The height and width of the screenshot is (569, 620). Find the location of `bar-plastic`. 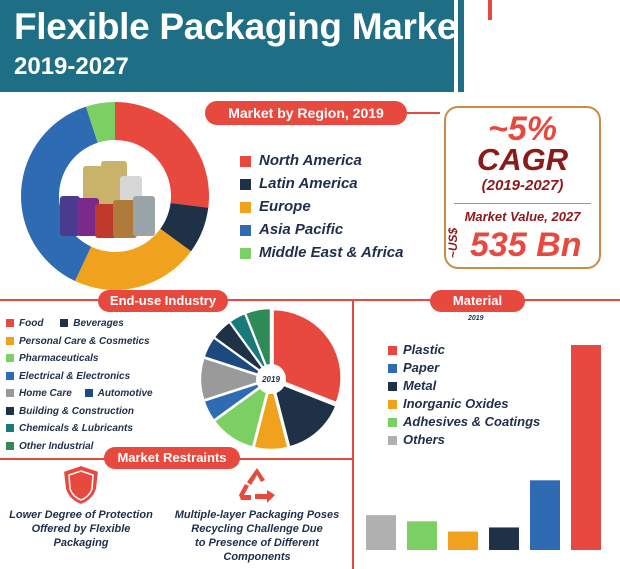

bar-plastic is located at coordinates (586, 447).